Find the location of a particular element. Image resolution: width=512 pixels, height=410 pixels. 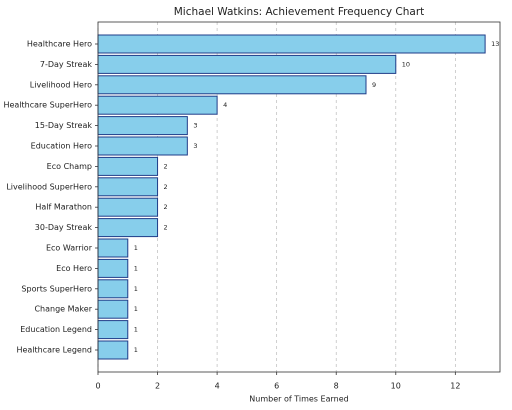

x-tick-label: 12 is located at coordinates (455, 386).